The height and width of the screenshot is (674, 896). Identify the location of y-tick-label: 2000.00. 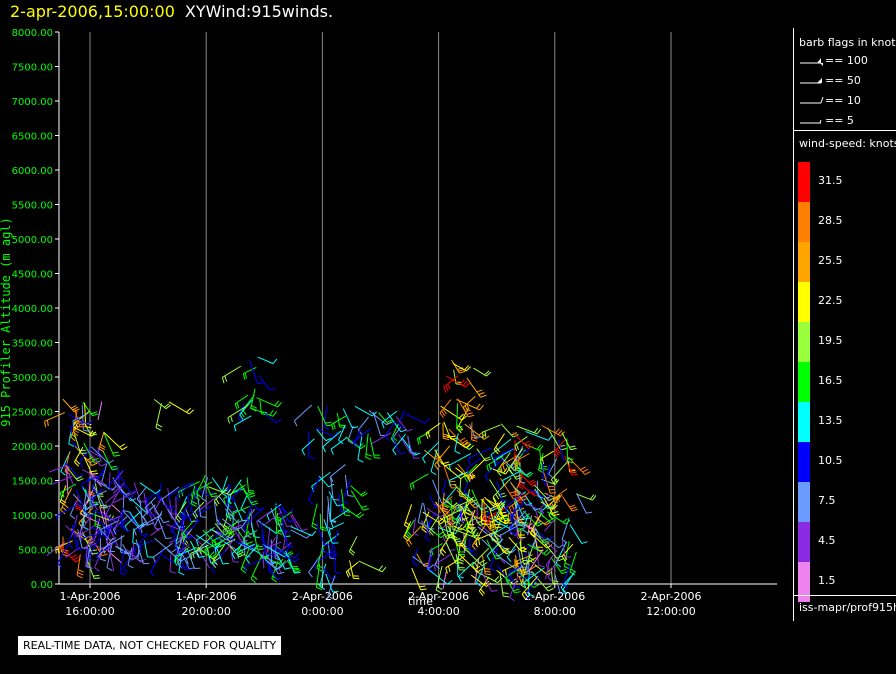
(32, 447).